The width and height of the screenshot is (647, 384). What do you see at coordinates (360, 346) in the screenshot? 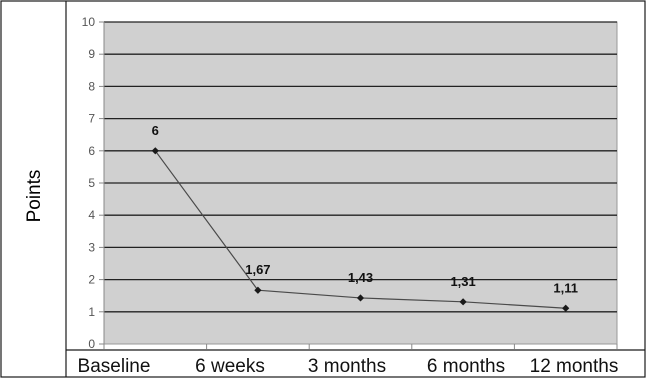
I see `x-ticks` at bounding box center [360, 346].